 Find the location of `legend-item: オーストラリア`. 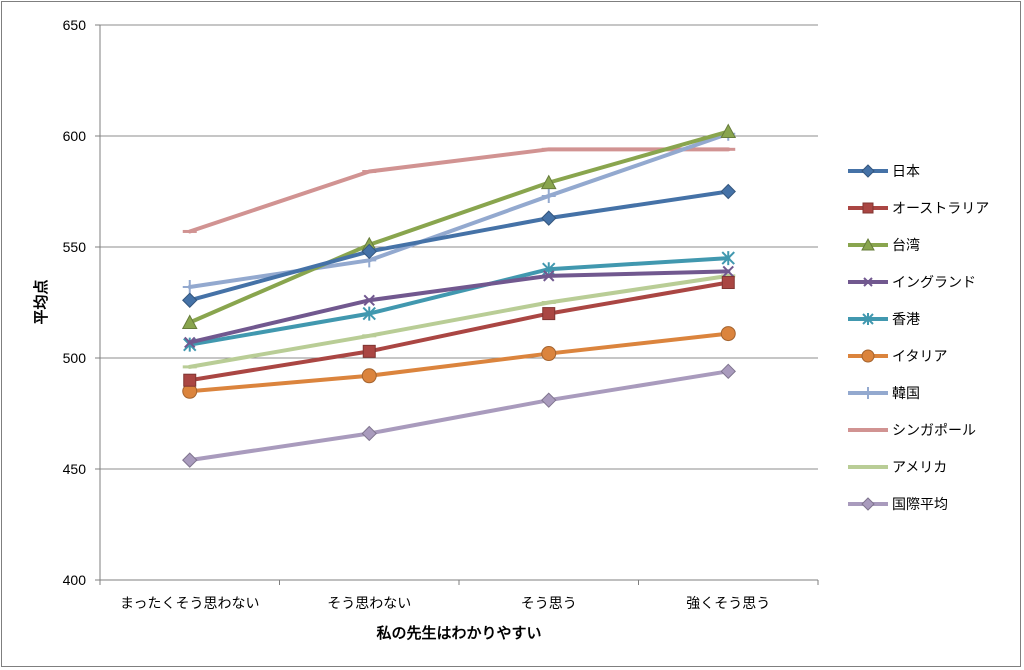

legend-item: オーストラリア is located at coordinates (918, 209).